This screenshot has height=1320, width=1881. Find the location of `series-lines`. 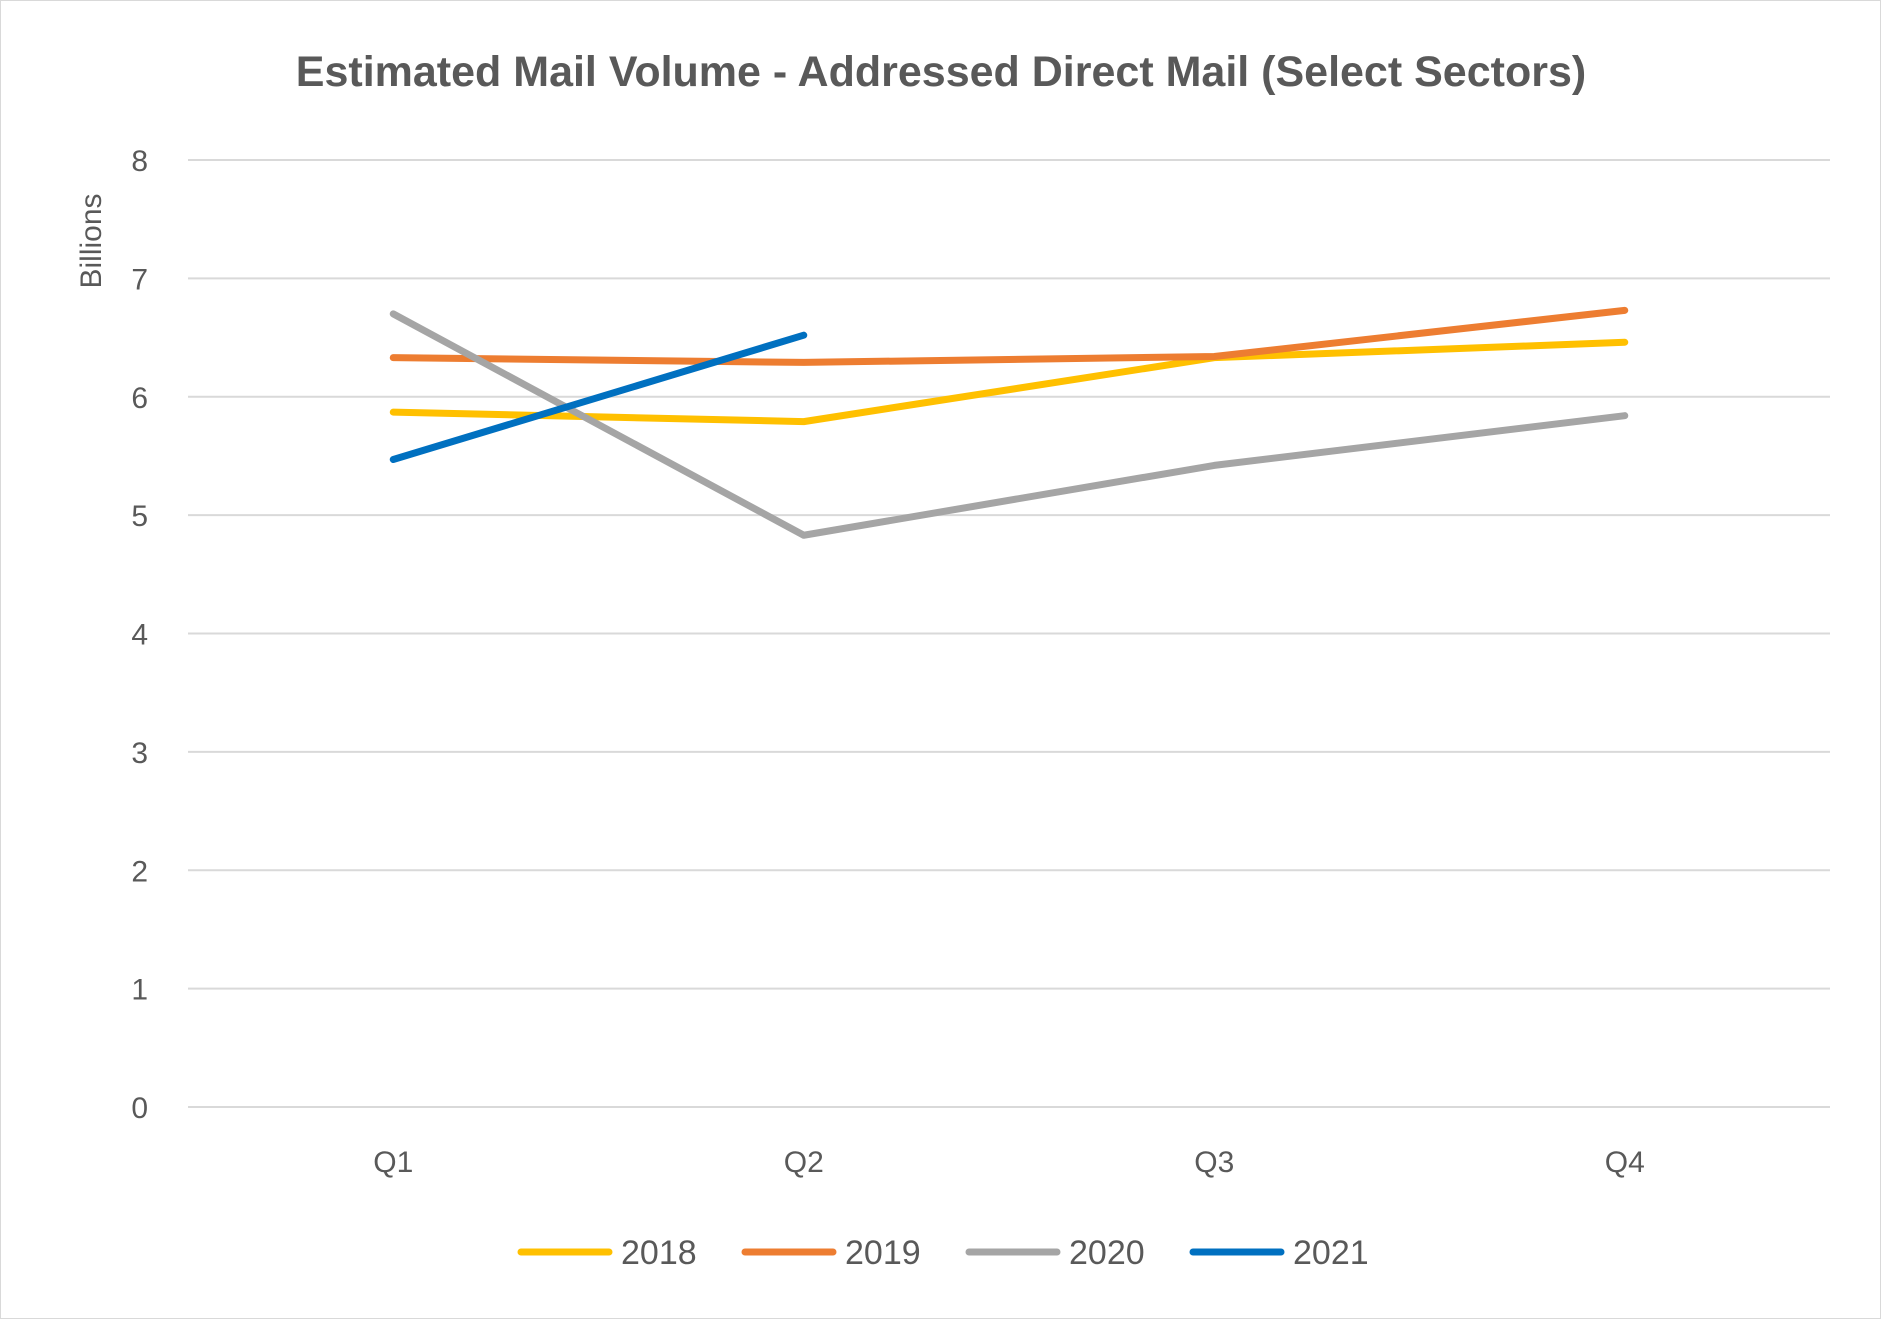

series-lines is located at coordinates (1009, 422).